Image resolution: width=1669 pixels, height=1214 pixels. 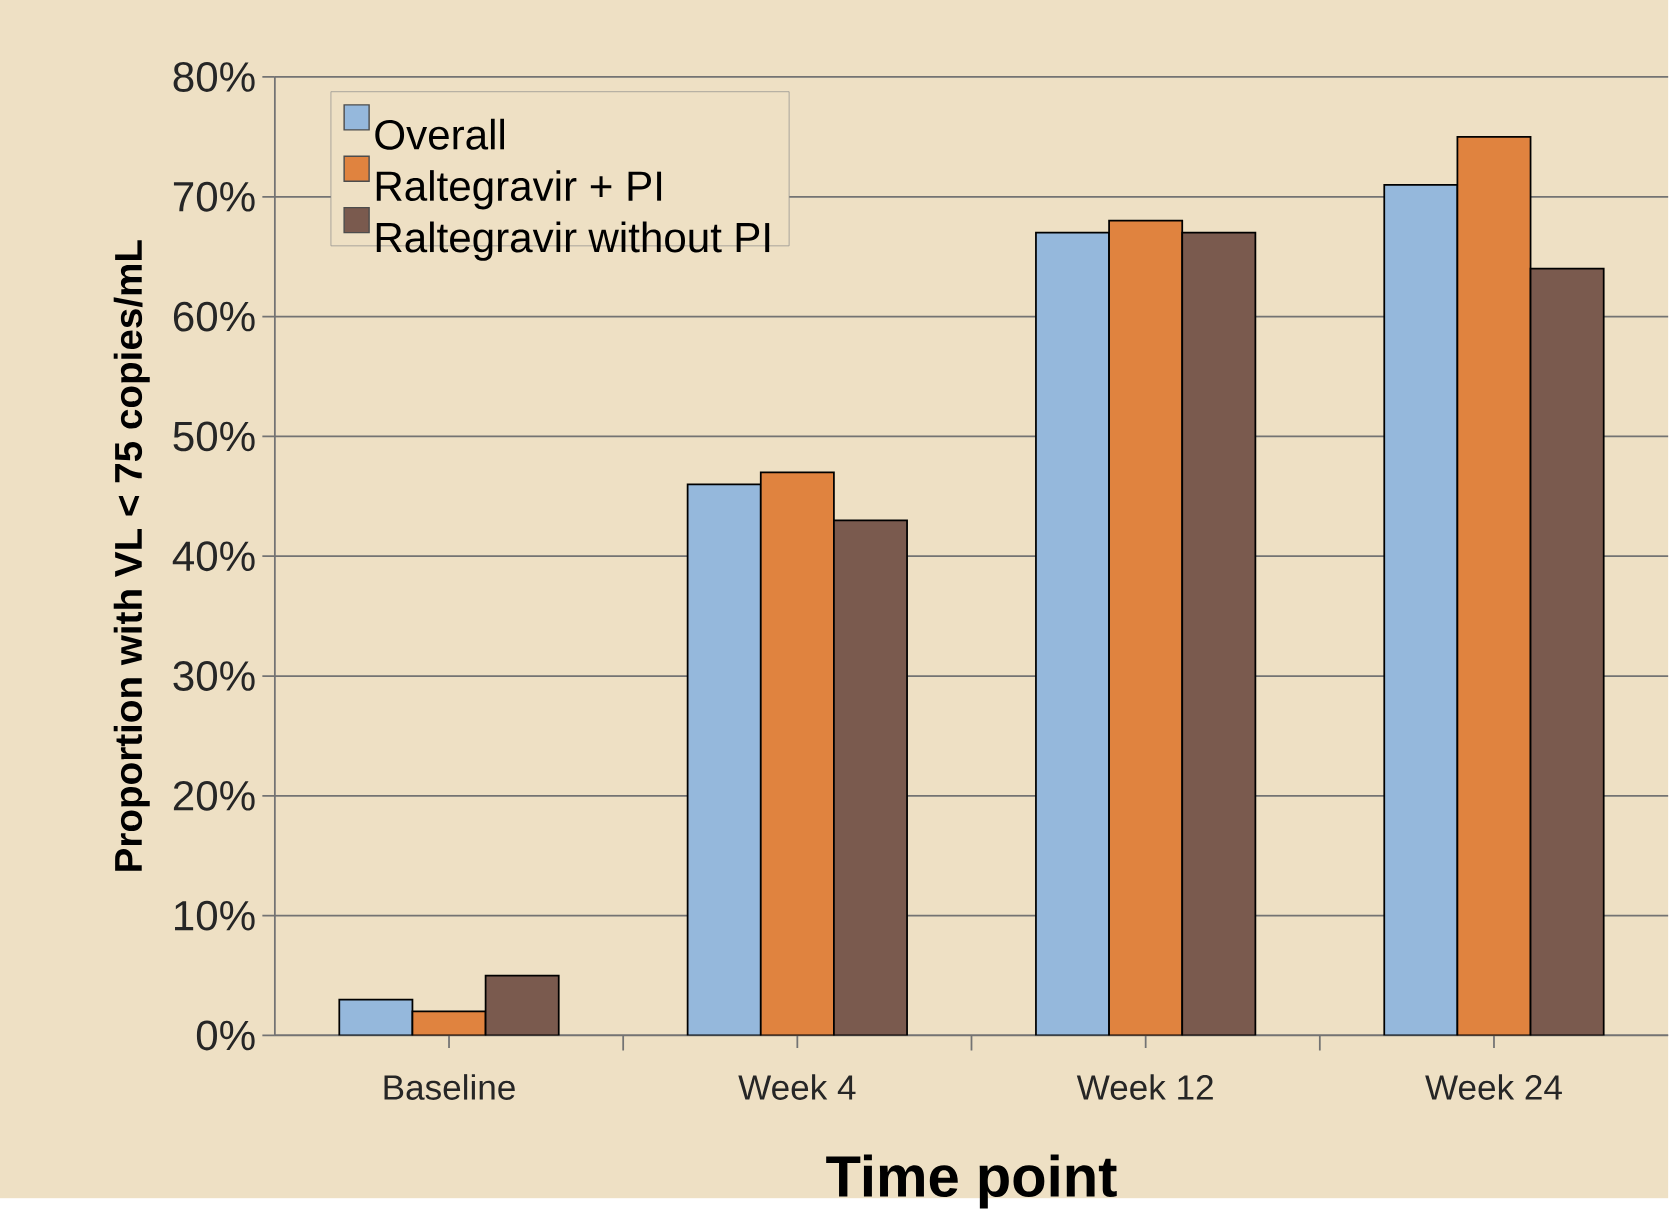 What do you see at coordinates (449, 1086) in the screenshot?
I see `x-tick-label: Baseline` at bounding box center [449, 1086].